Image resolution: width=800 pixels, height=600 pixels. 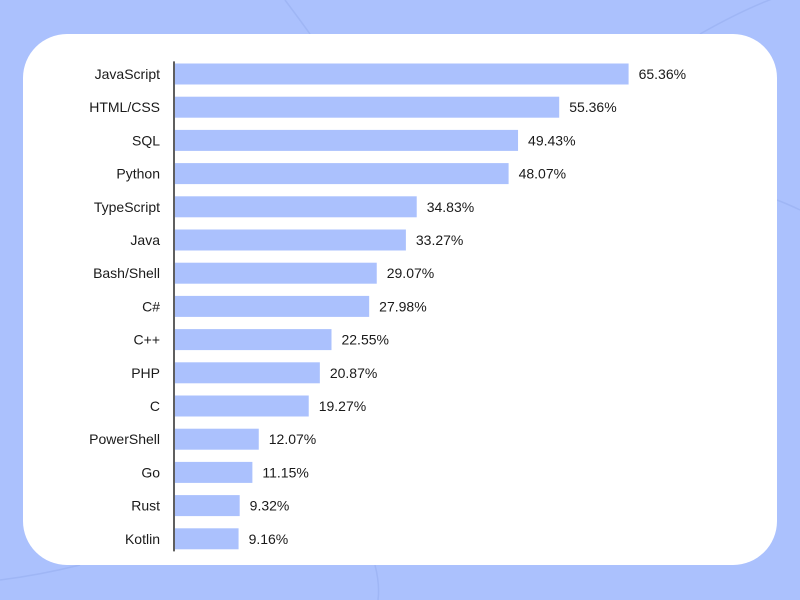 What do you see at coordinates (367, 107) in the screenshot?
I see `bar-html-css` at bounding box center [367, 107].